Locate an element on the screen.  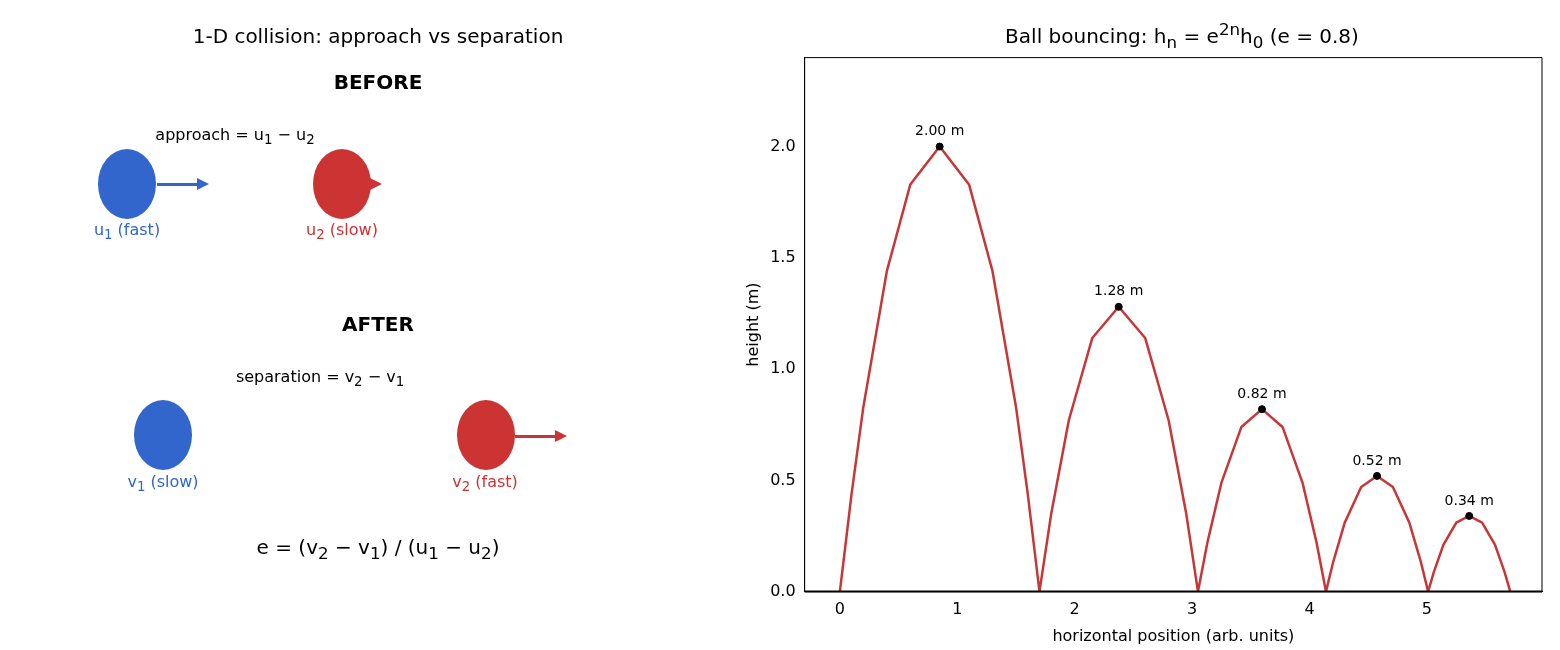
data-label: 0.34 m is located at coordinates (1469, 499).